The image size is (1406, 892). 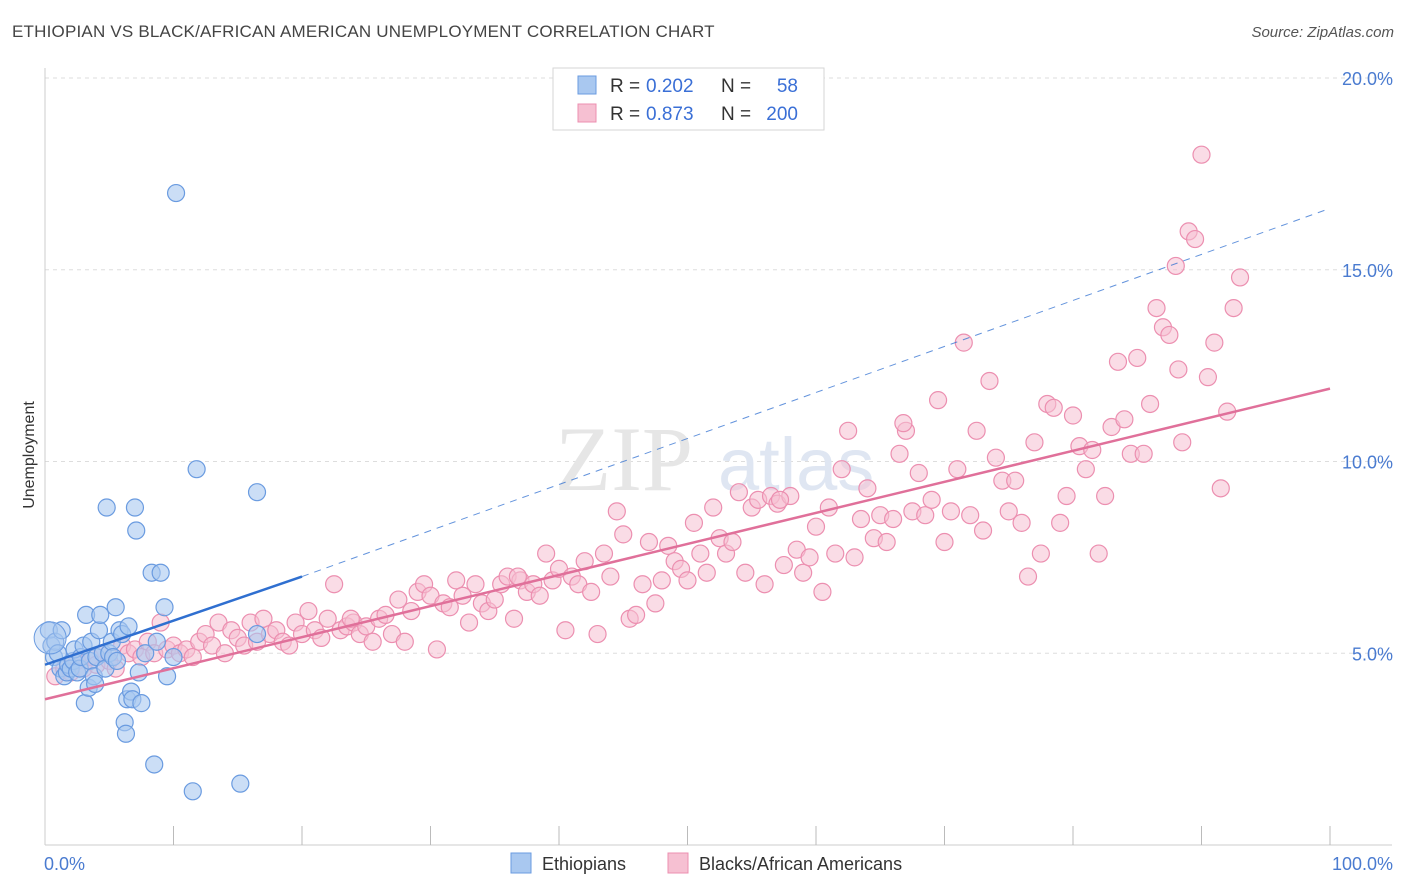 I want to click on legend-r-value-1: 0.202, so click(x=670, y=86).